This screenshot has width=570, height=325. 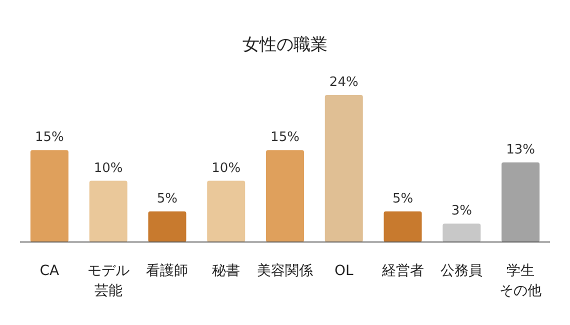 I want to click on x-tick-label: モデル芸能, so click(x=108, y=281).